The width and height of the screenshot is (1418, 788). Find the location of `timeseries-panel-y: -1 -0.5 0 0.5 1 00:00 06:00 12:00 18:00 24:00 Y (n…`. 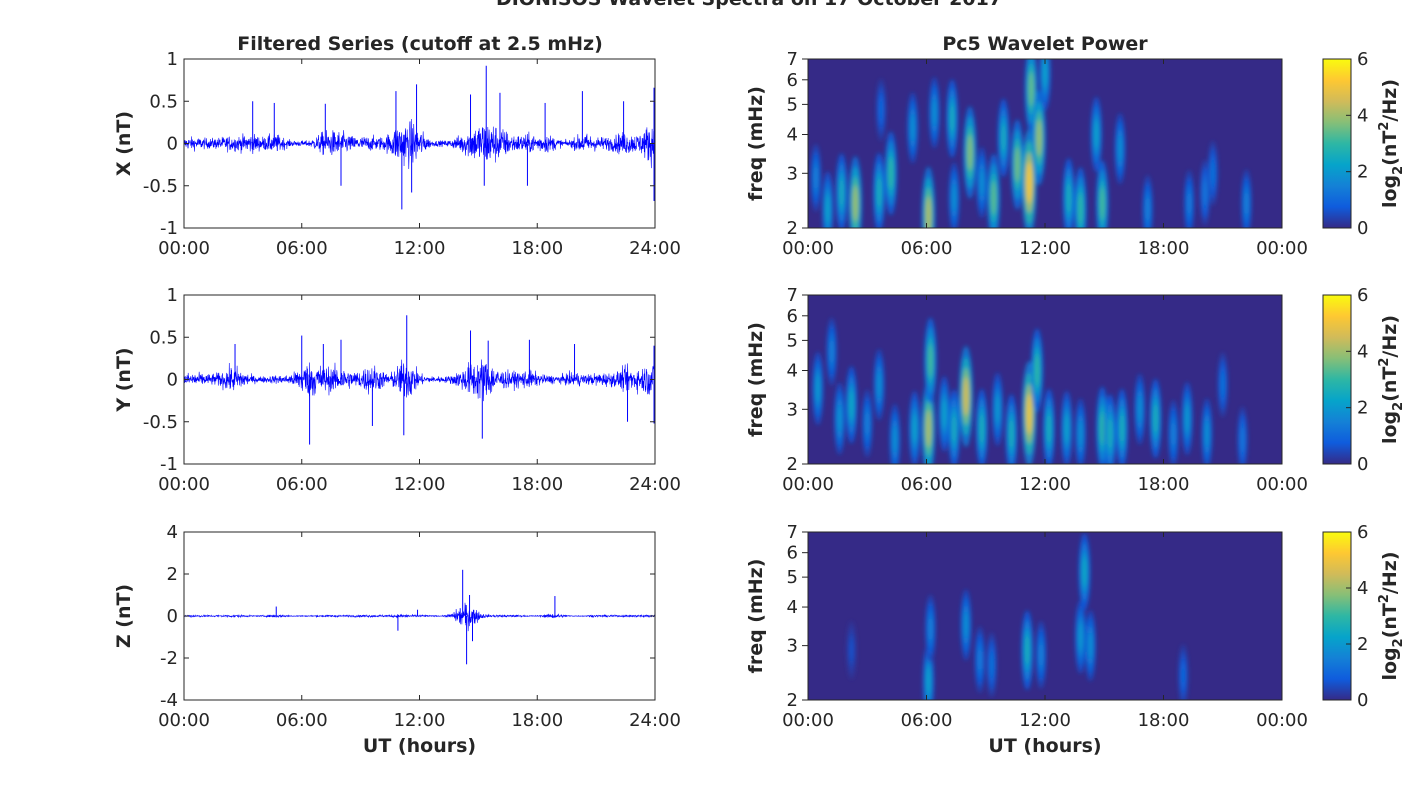

timeseries-panel-y: -1 -0.5 0 0.5 1 00:00 06:00 12:00 18:00 24:00 Y (n… is located at coordinates (397, 390).